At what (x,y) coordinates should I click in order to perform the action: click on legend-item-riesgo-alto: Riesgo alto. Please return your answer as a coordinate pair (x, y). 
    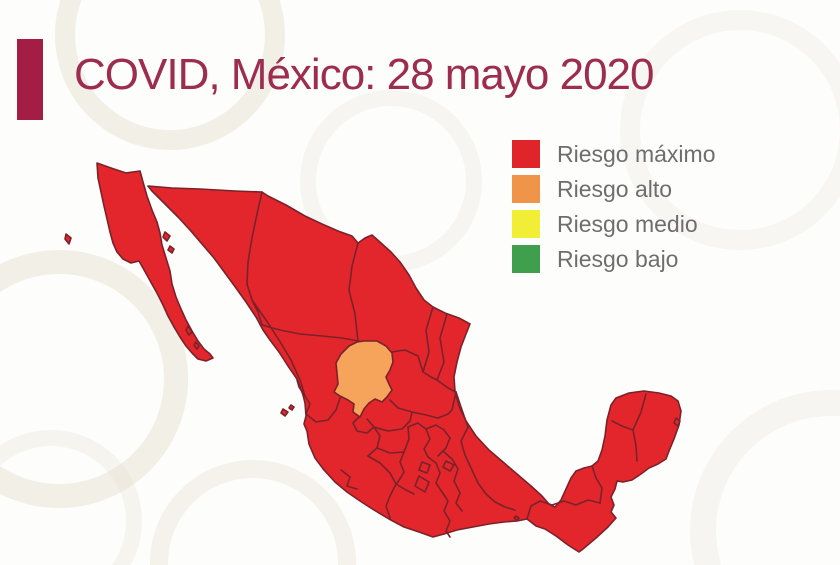
    Looking at the image, I should click on (614, 189).